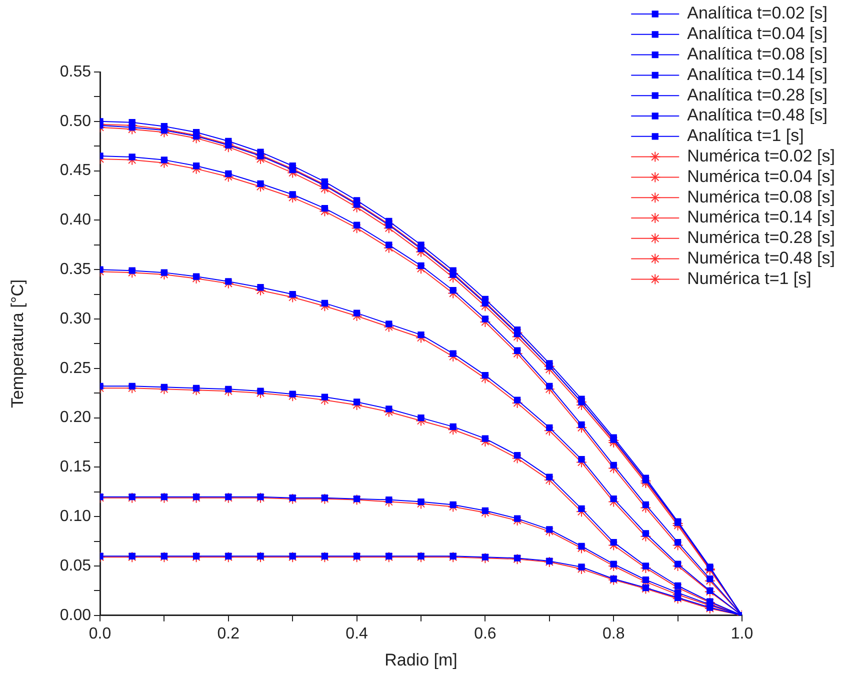 This screenshot has height=679, width=847. I want to click on legend-label: Numérica t=1 [s], so click(749, 278).